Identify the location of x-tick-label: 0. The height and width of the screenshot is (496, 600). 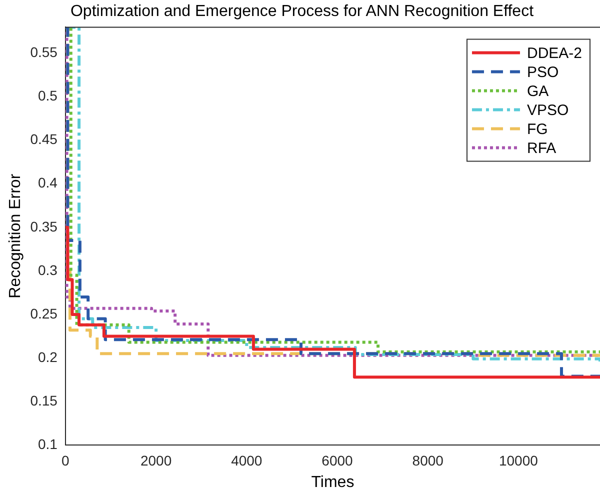
(66, 460).